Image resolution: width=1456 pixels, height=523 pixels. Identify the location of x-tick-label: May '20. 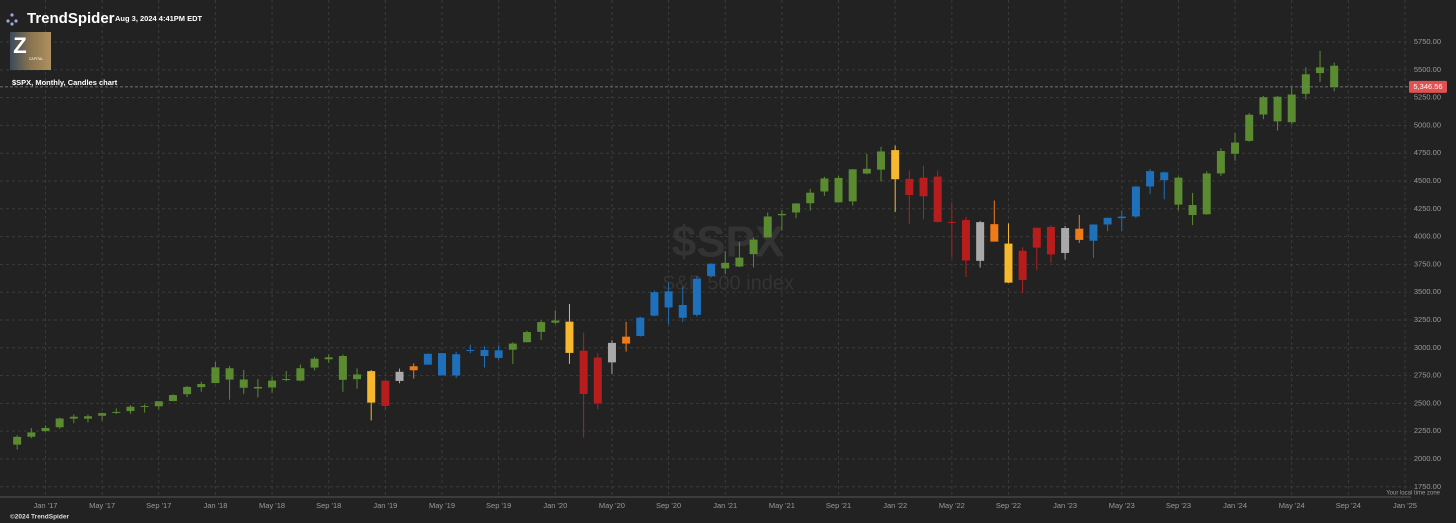
(612, 505).